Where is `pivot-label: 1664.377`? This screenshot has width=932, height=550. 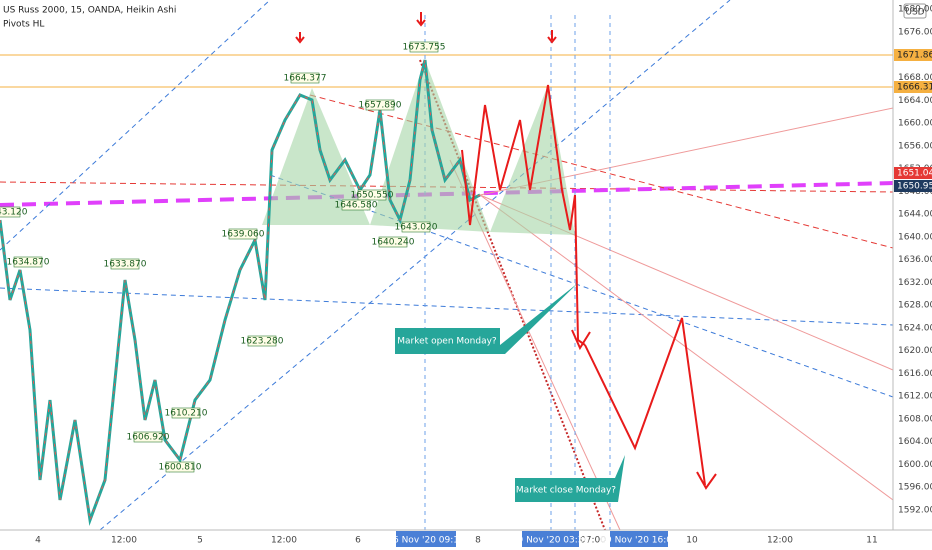
pivot-label: 1664.377 is located at coordinates (305, 79).